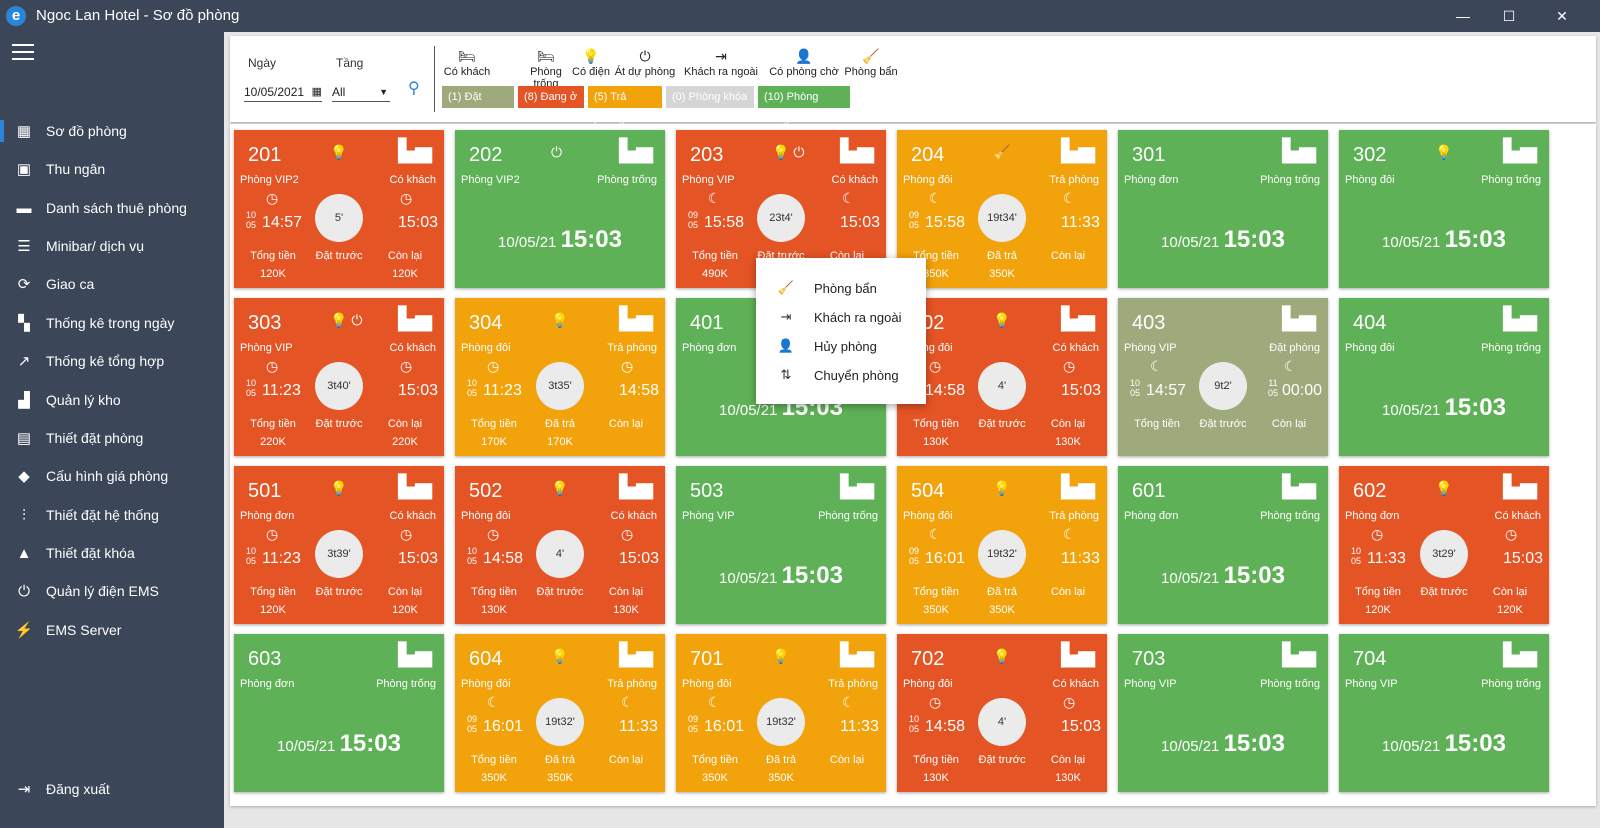 The width and height of the screenshot is (1600, 828). Describe the element at coordinates (841, 375) in the screenshot. I see `context-menu-item: ⇅ Chuyển phòng` at that location.